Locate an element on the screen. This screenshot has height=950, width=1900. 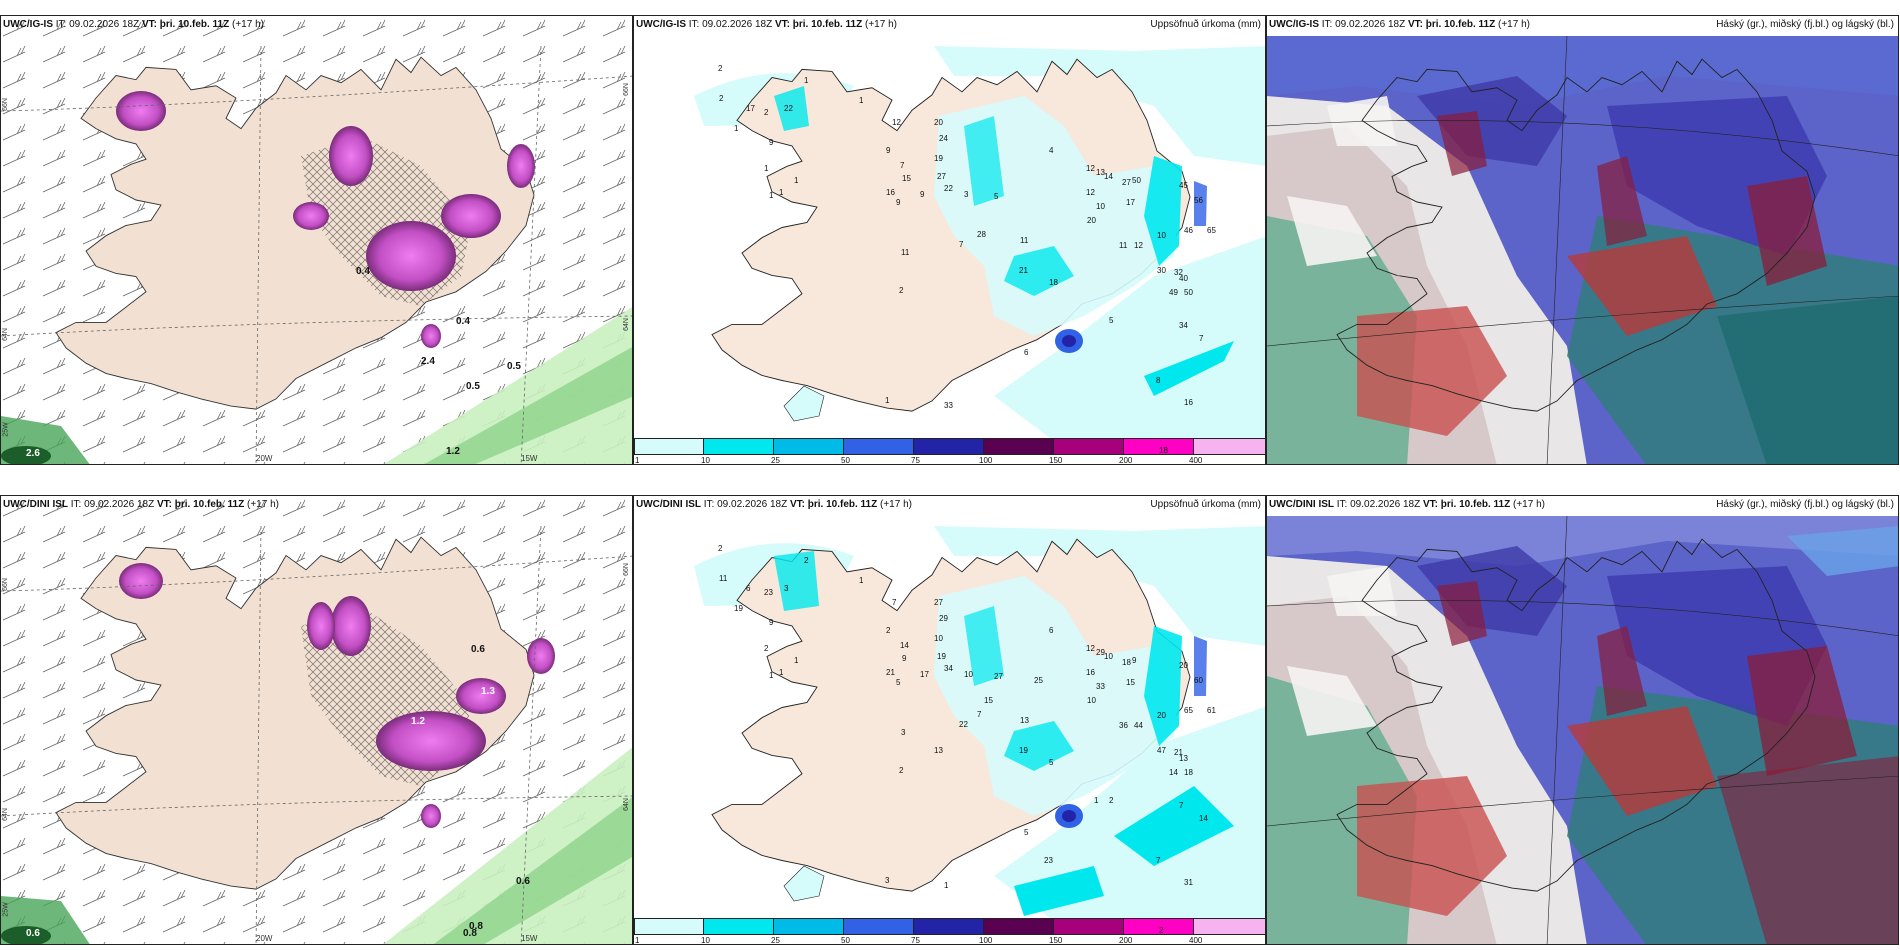
panel-subtitle: Uppsöfnuð úrkoma (mm) is located at coordinates (1205, 24).